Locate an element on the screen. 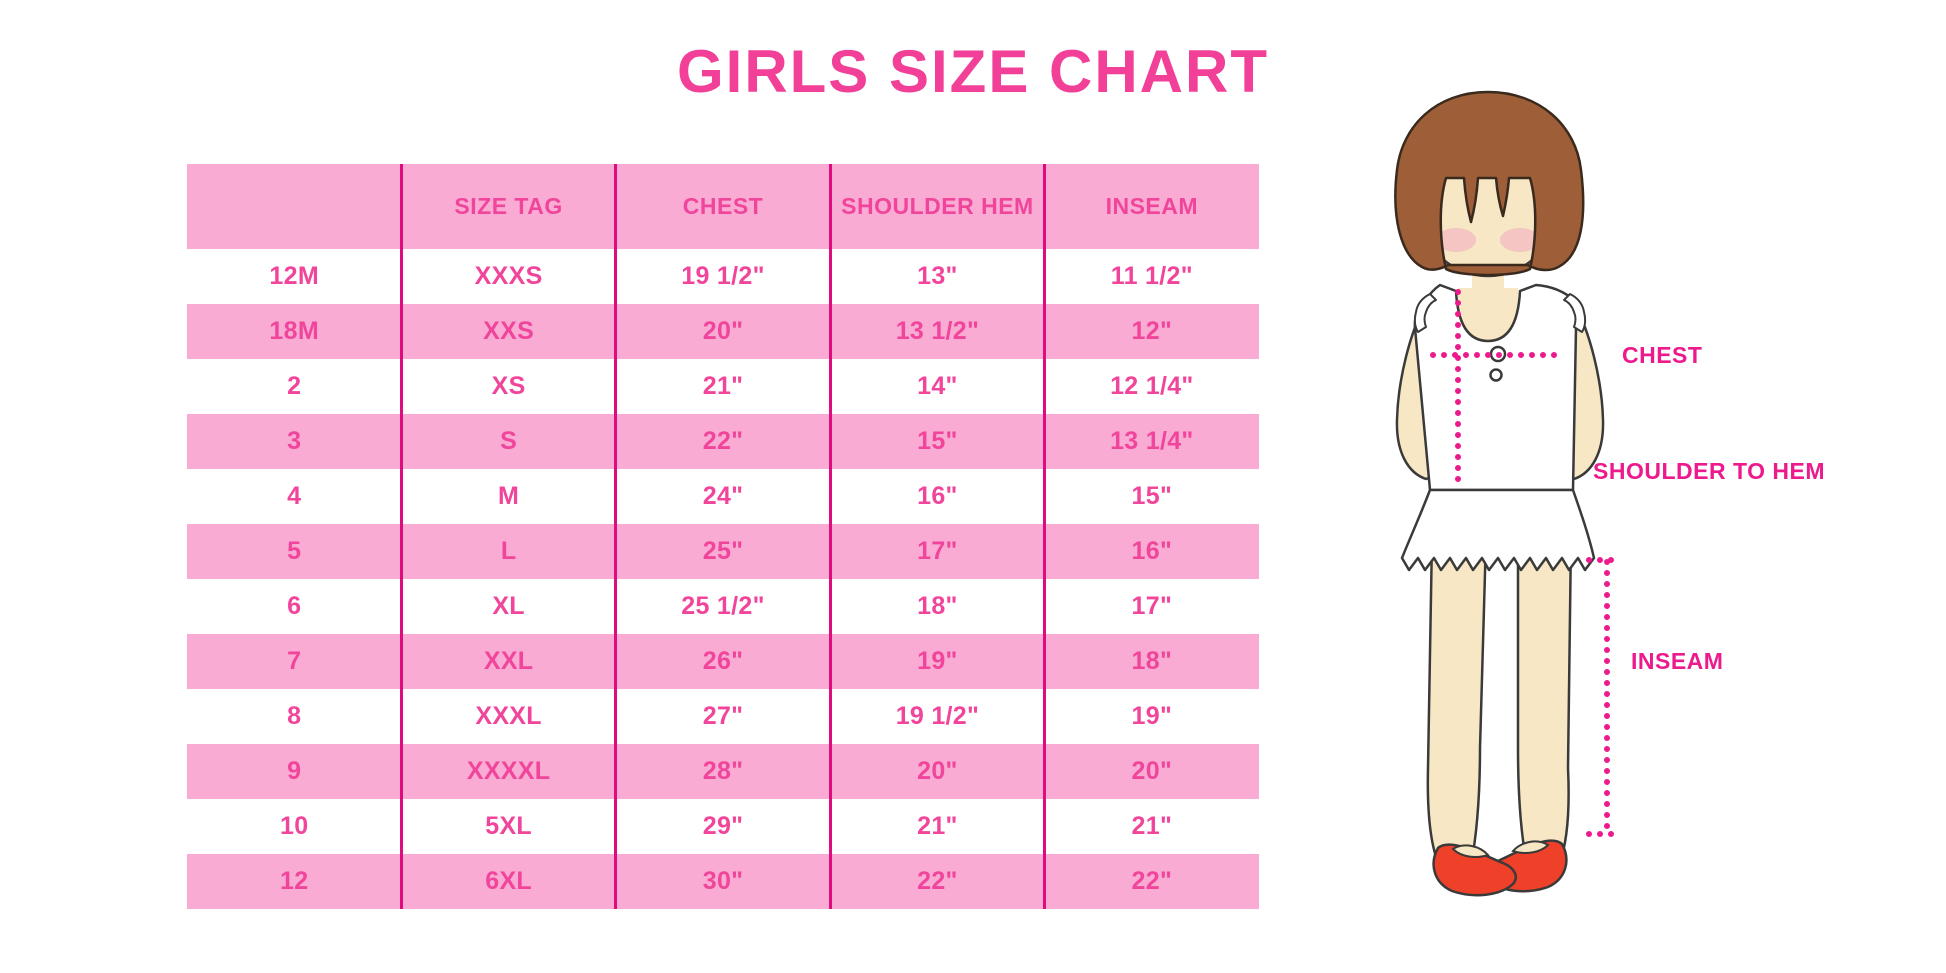 Image resolution: width=1946 pixels, height=973 pixels. table-cell: 8 is located at coordinates (294, 716).